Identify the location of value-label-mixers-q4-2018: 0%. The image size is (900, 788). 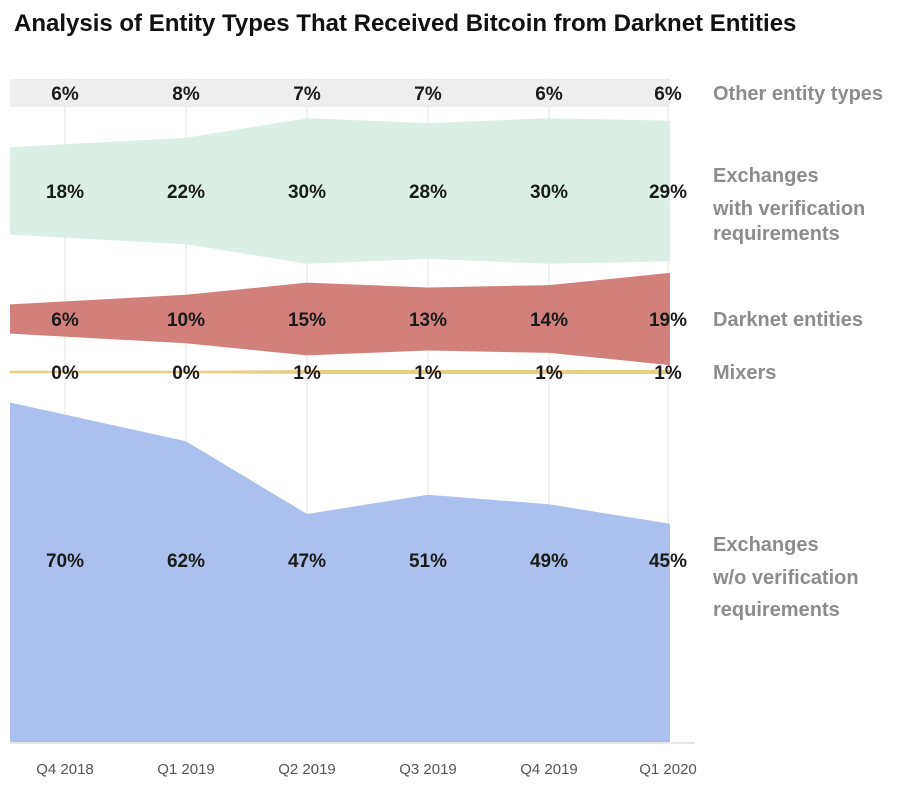
(65, 373).